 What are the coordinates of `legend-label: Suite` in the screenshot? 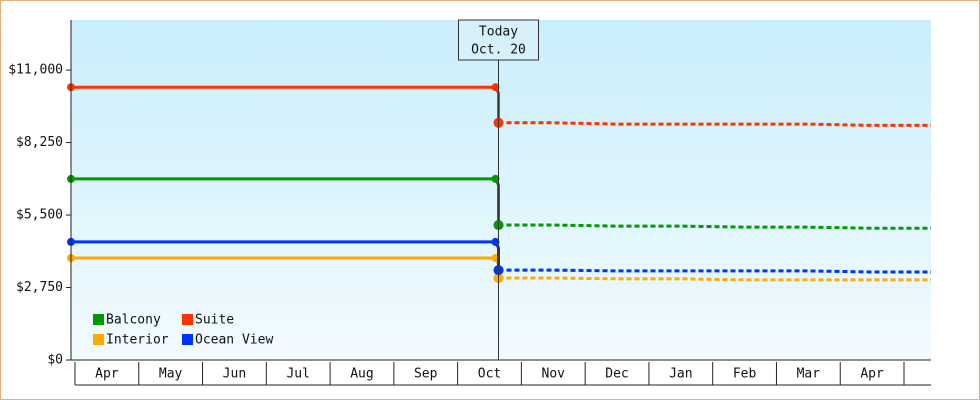 It's located at (214, 320).